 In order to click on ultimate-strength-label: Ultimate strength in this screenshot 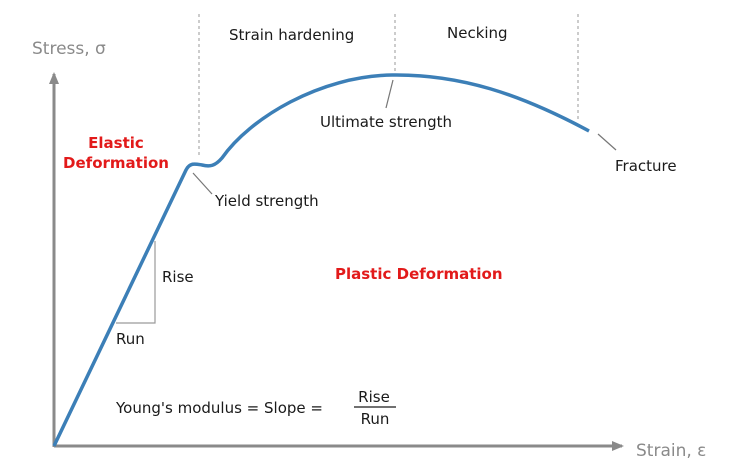, I will do `click(386, 122)`.